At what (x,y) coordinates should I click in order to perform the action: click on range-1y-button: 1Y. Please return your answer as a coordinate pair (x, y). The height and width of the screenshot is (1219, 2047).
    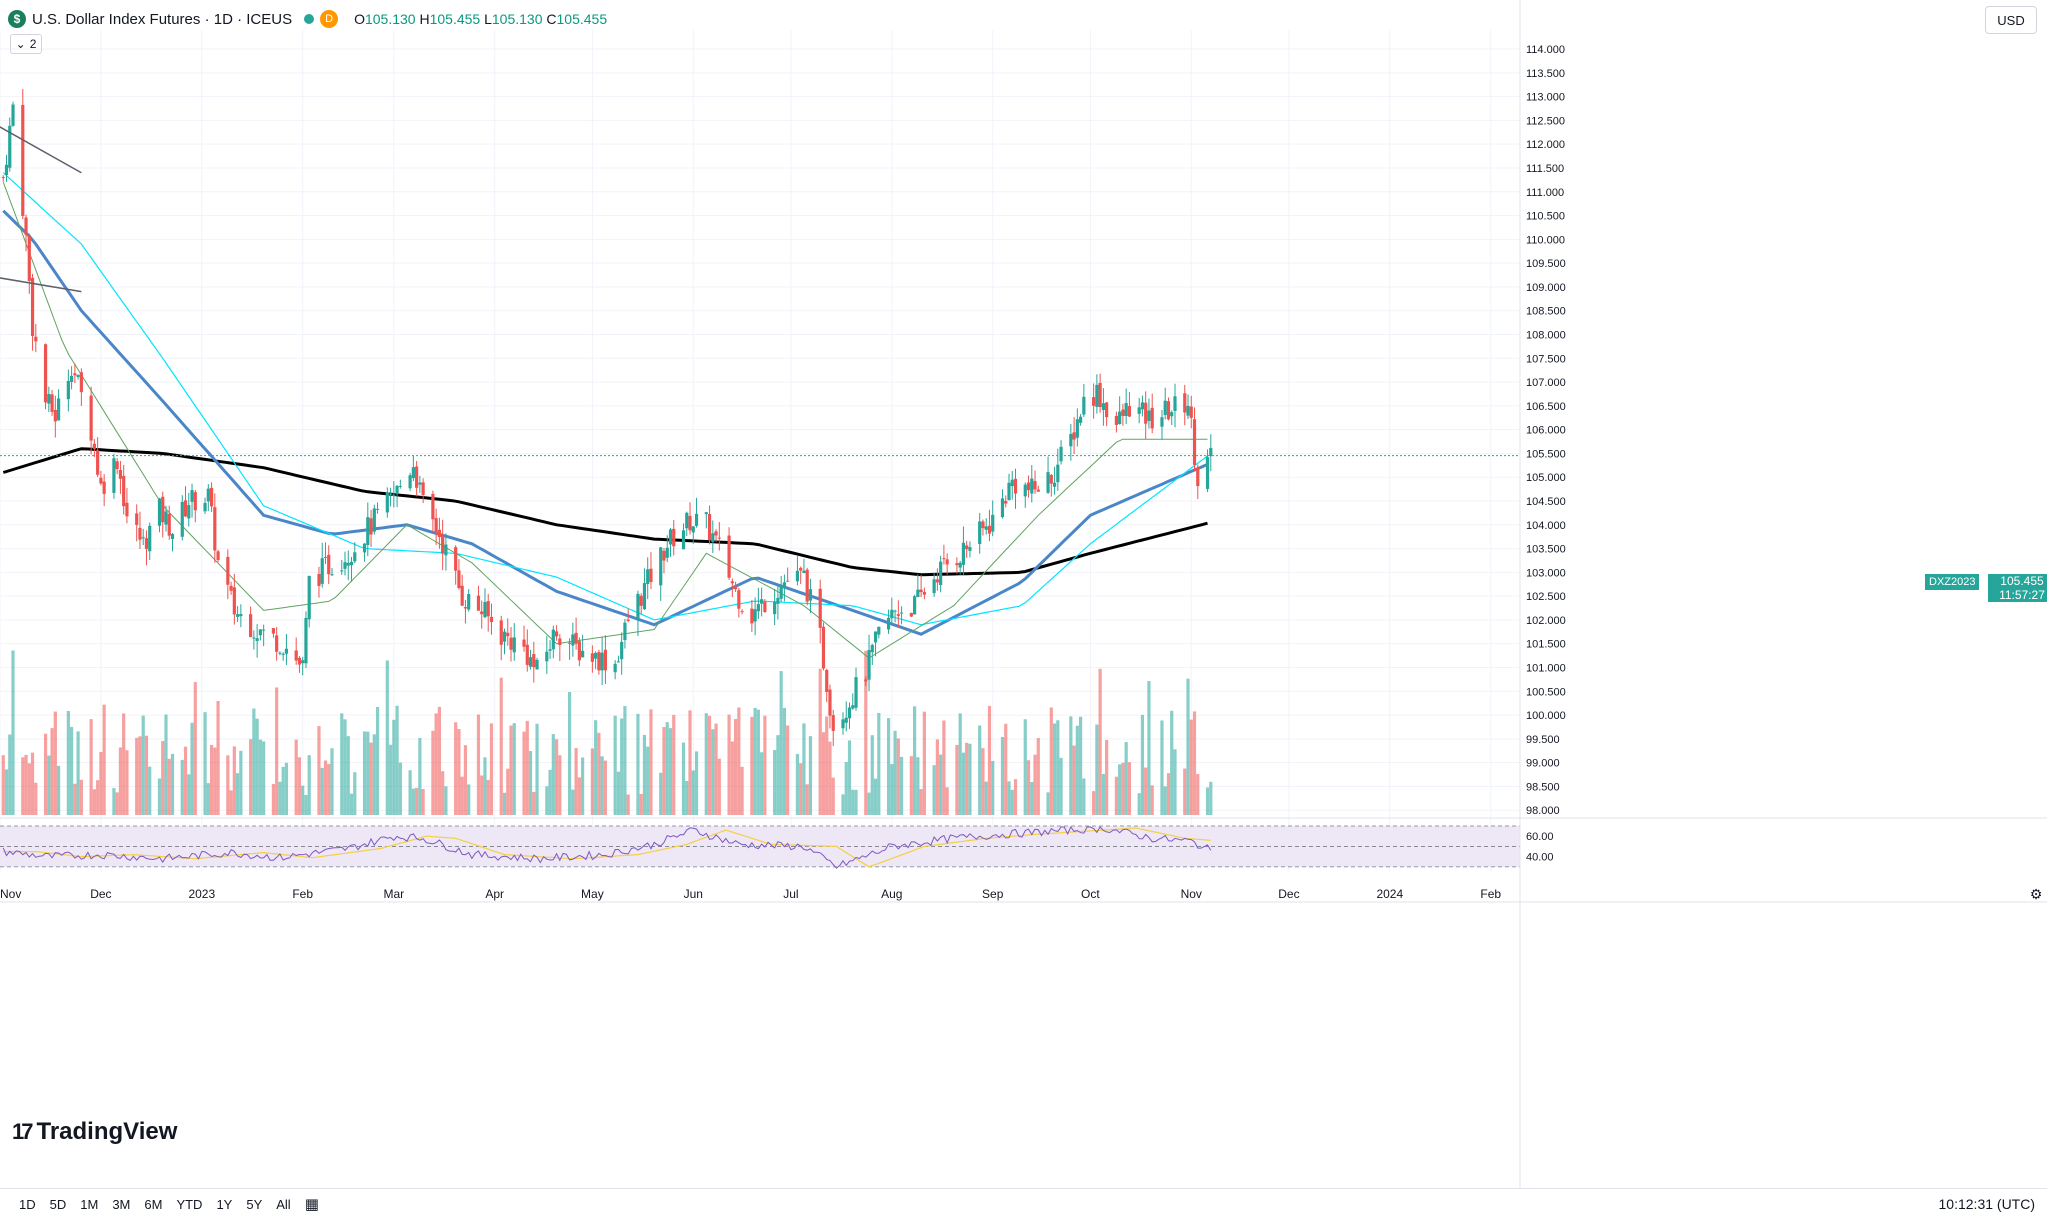
    Looking at the image, I should click on (224, 1204).